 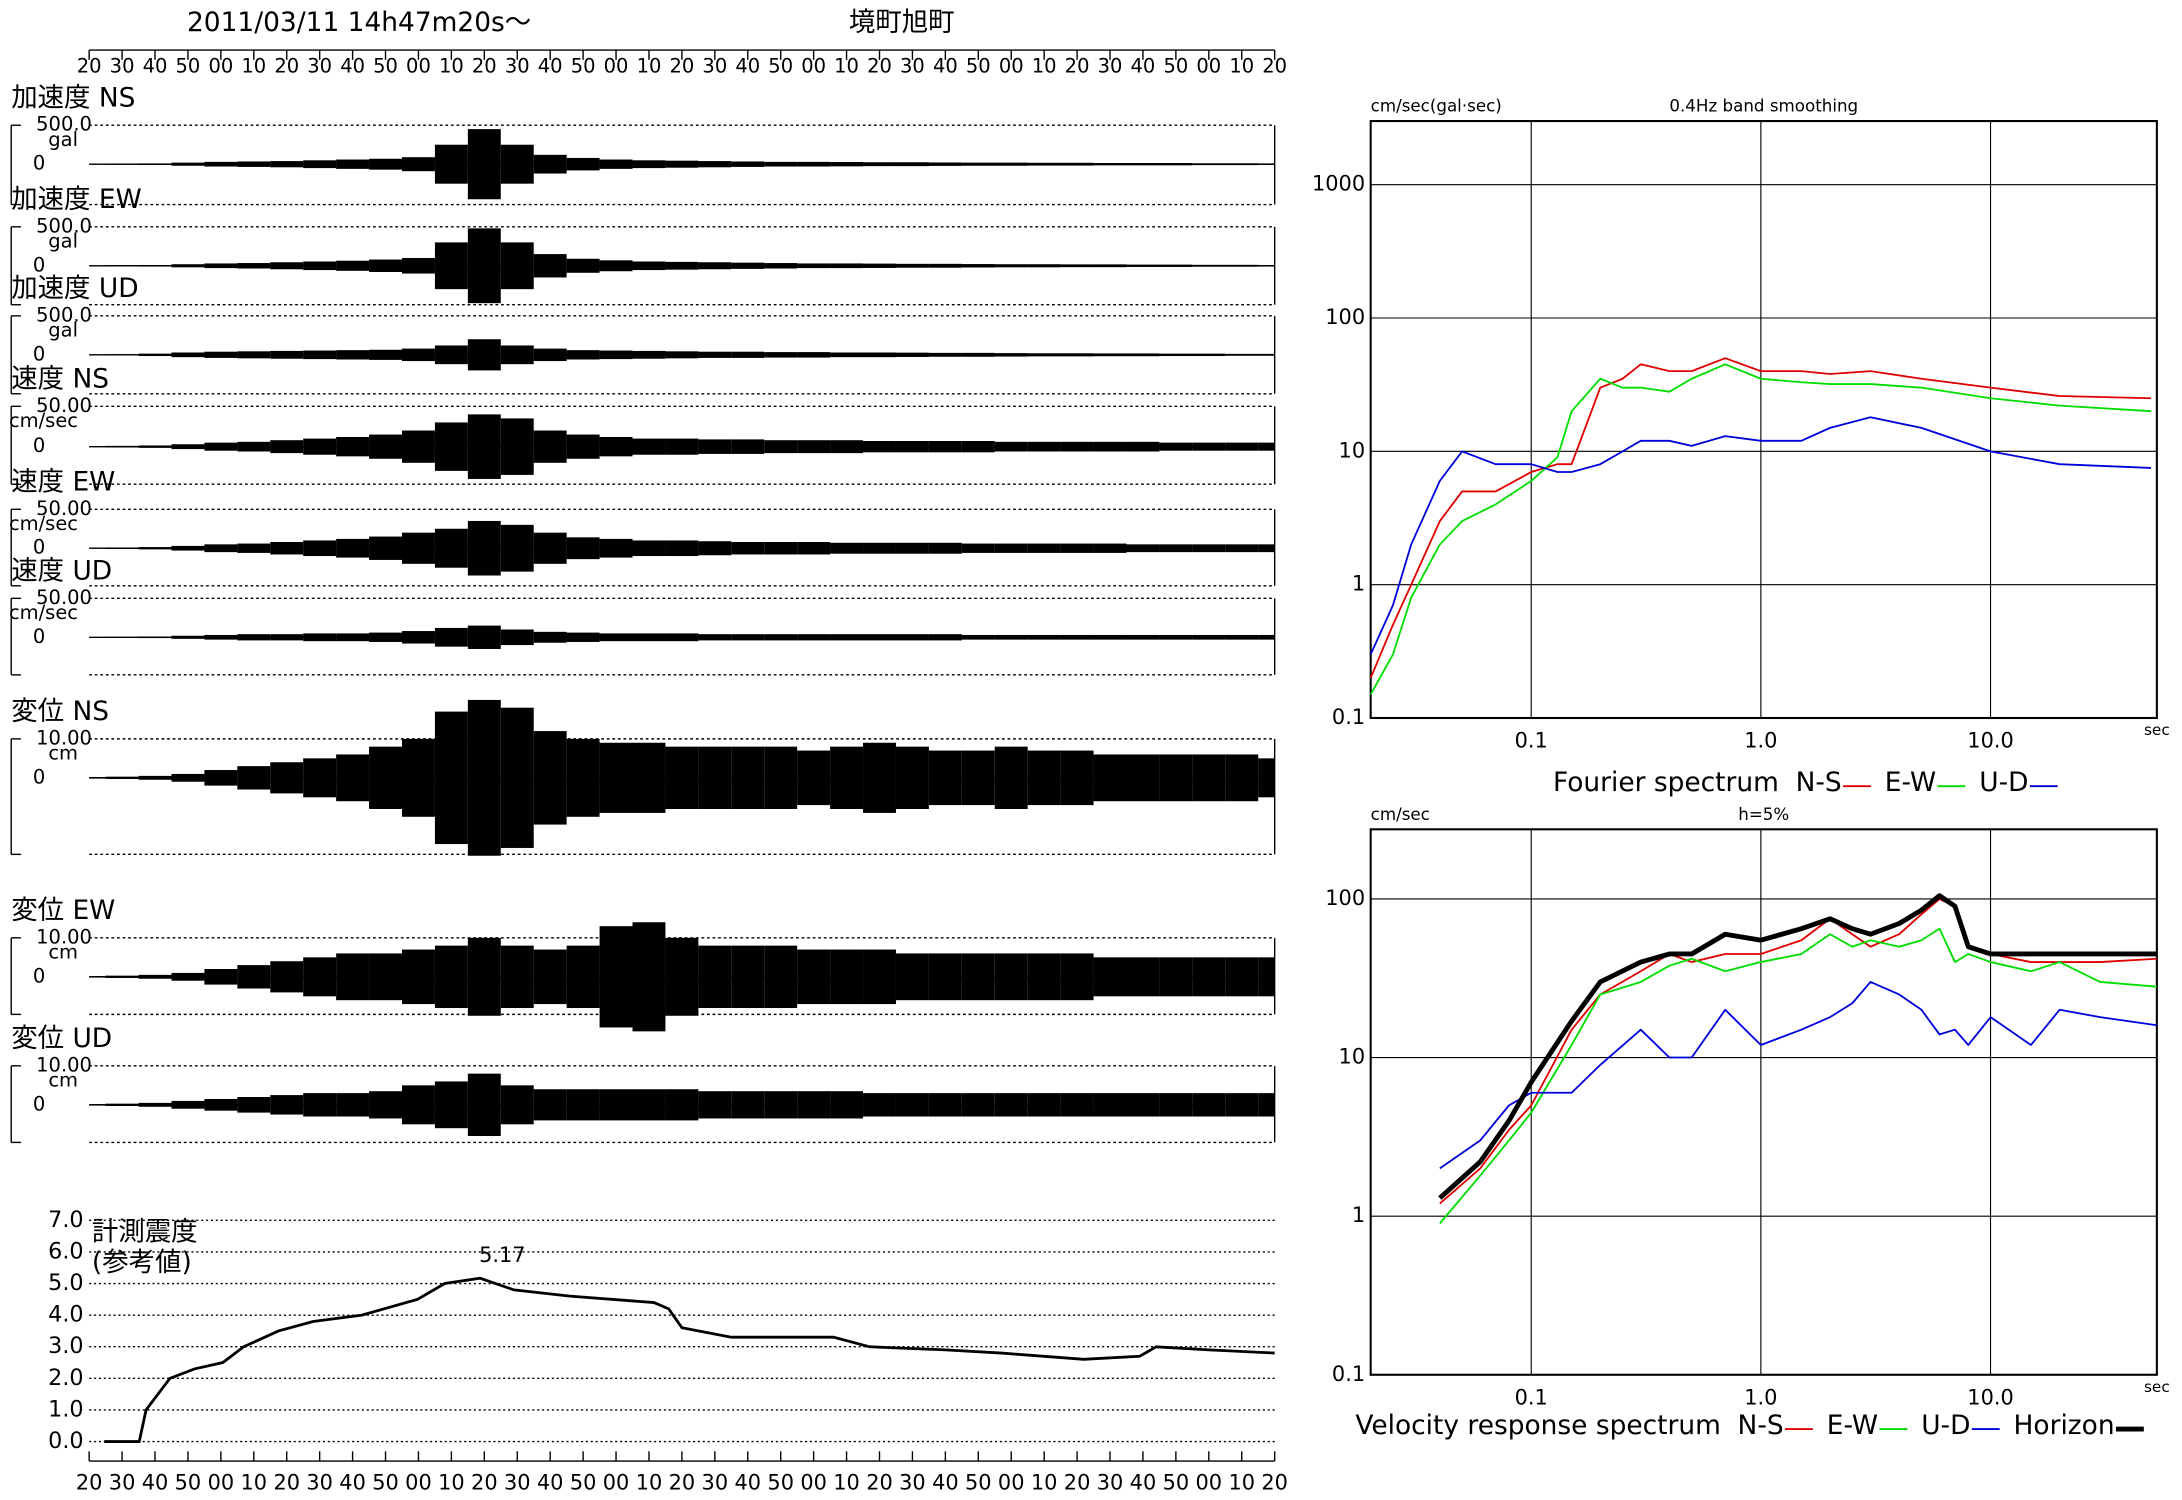 I want to click on plot-frame, so click(x=1763, y=420).